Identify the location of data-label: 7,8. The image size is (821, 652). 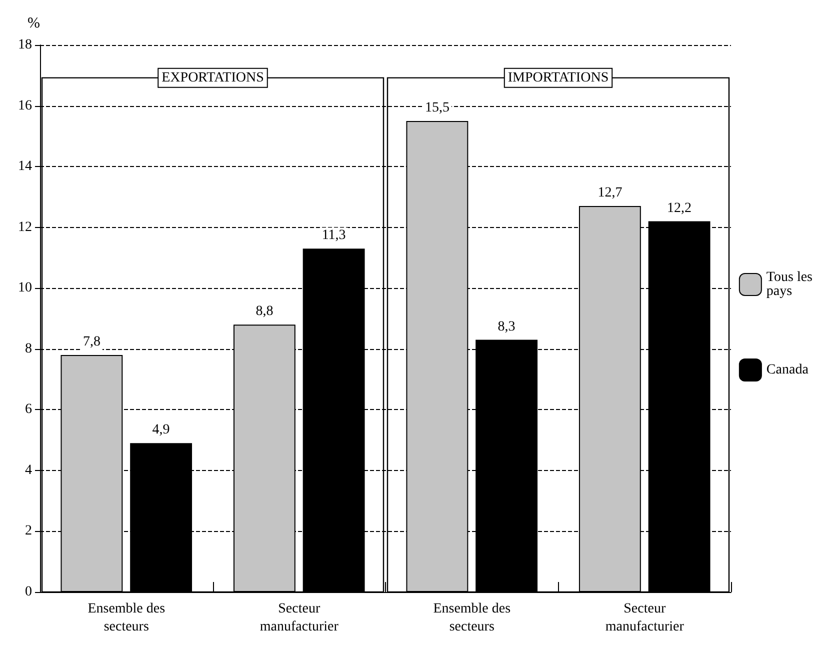
(91, 342).